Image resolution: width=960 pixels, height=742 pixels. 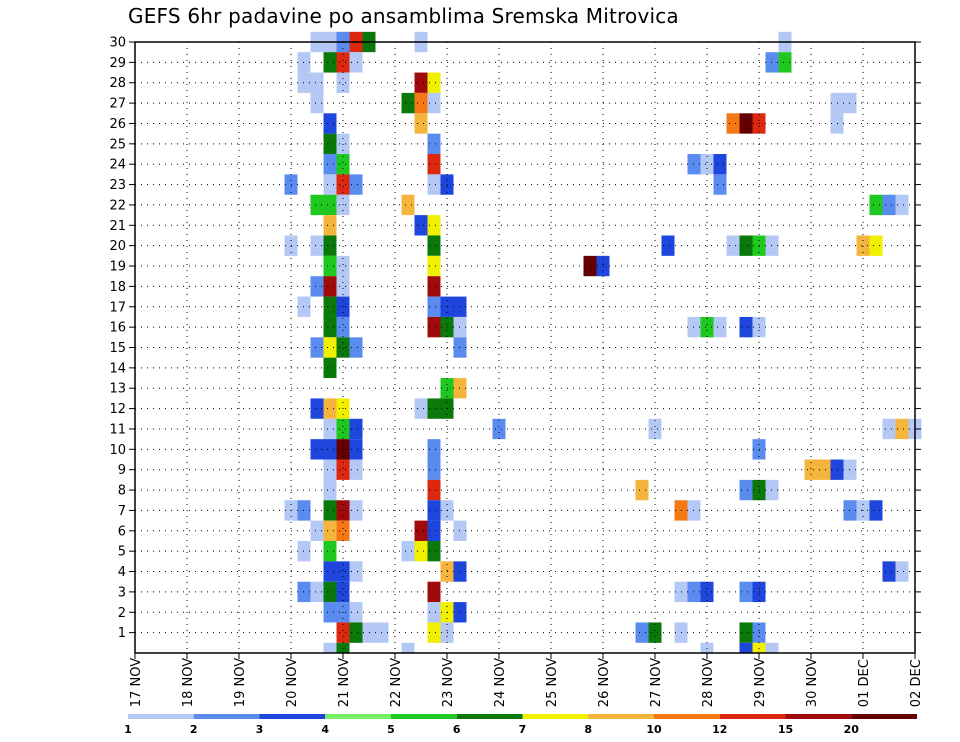 I want to click on x-tick-label: 22 NOV, so click(x=396, y=682).